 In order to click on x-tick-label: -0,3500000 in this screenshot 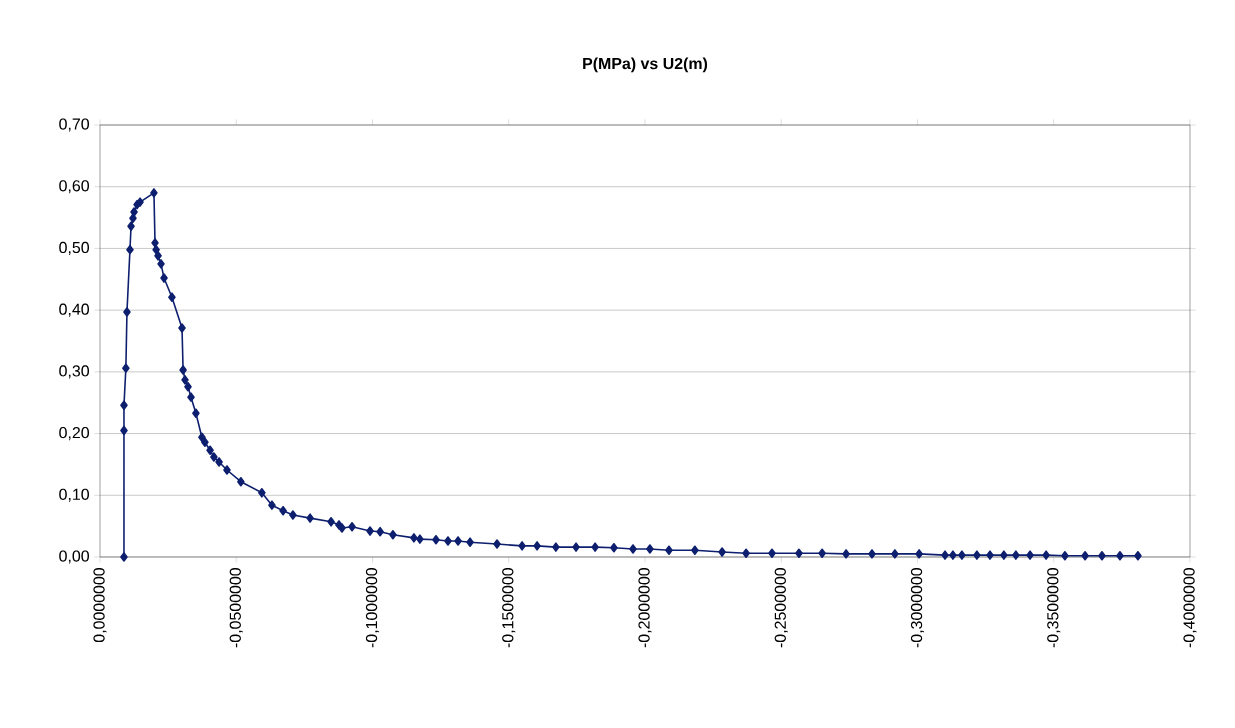, I will do `click(1054, 607)`.